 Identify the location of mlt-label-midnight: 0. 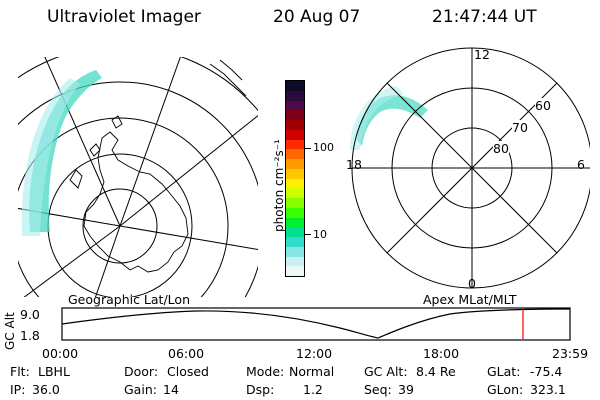
(472, 283).